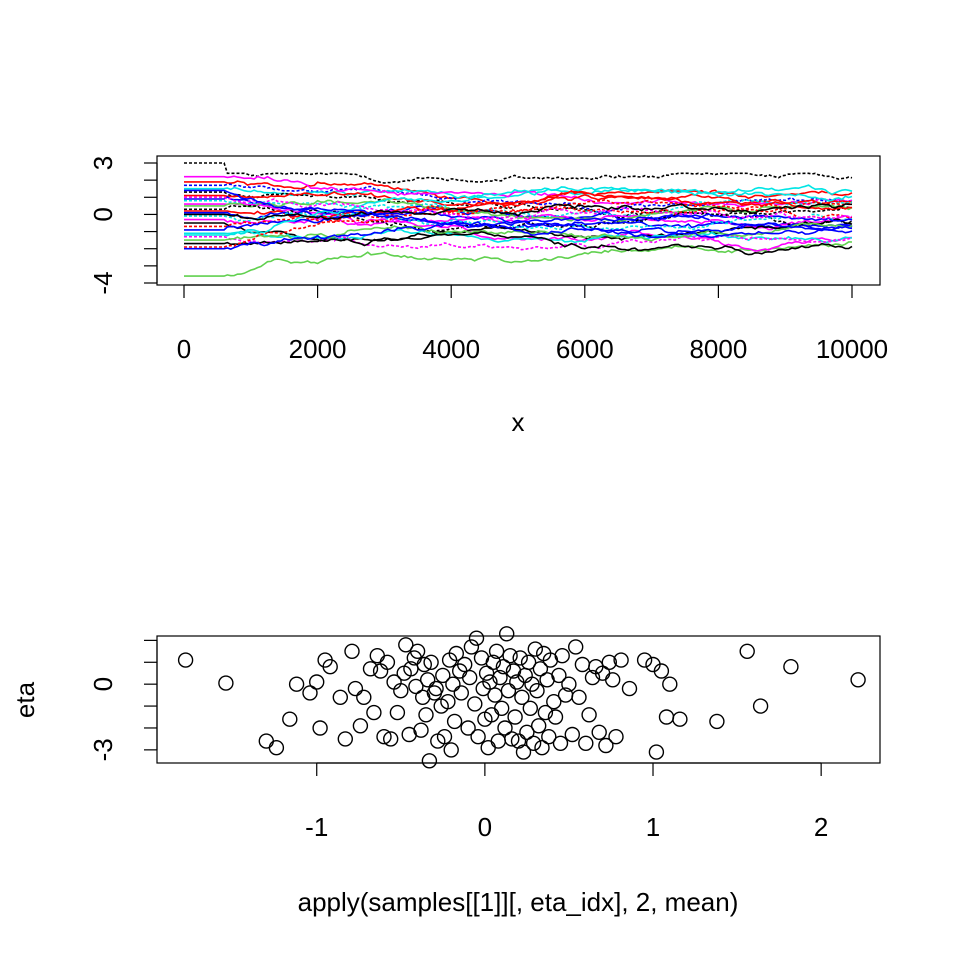  Describe the element at coordinates (103, 282) in the screenshot. I see `y-tick-label: -4` at that location.